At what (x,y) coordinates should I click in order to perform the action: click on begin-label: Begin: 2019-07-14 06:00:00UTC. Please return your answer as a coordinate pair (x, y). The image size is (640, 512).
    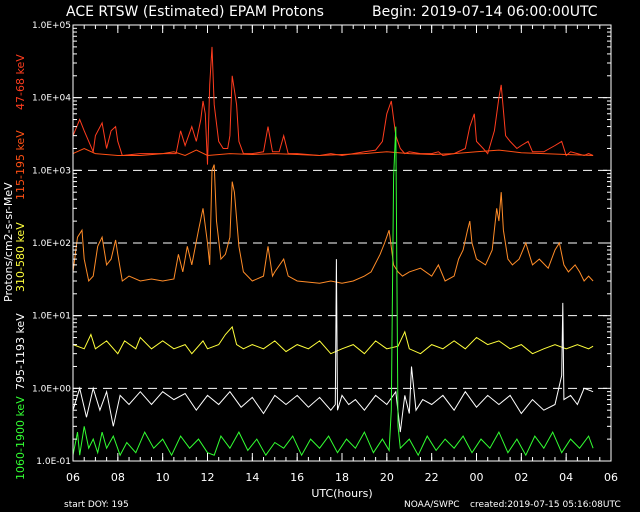
    Looking at the image, I should click on (485, 12).